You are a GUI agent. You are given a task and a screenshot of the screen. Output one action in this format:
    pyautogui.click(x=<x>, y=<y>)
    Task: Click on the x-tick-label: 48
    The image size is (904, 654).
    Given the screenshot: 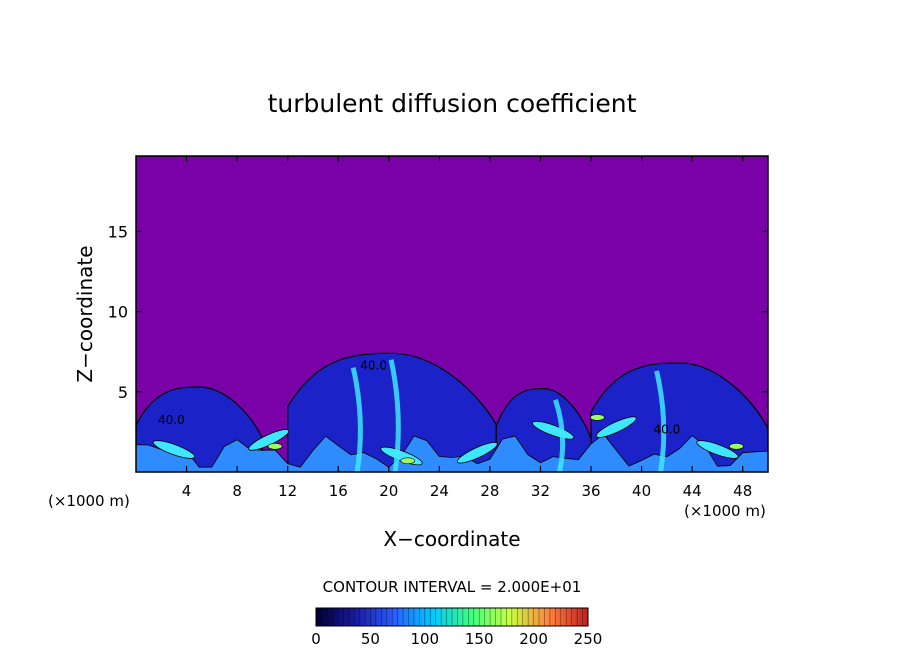 What is the action you would take?
    pyautogui.click(x=742, y=491)
    